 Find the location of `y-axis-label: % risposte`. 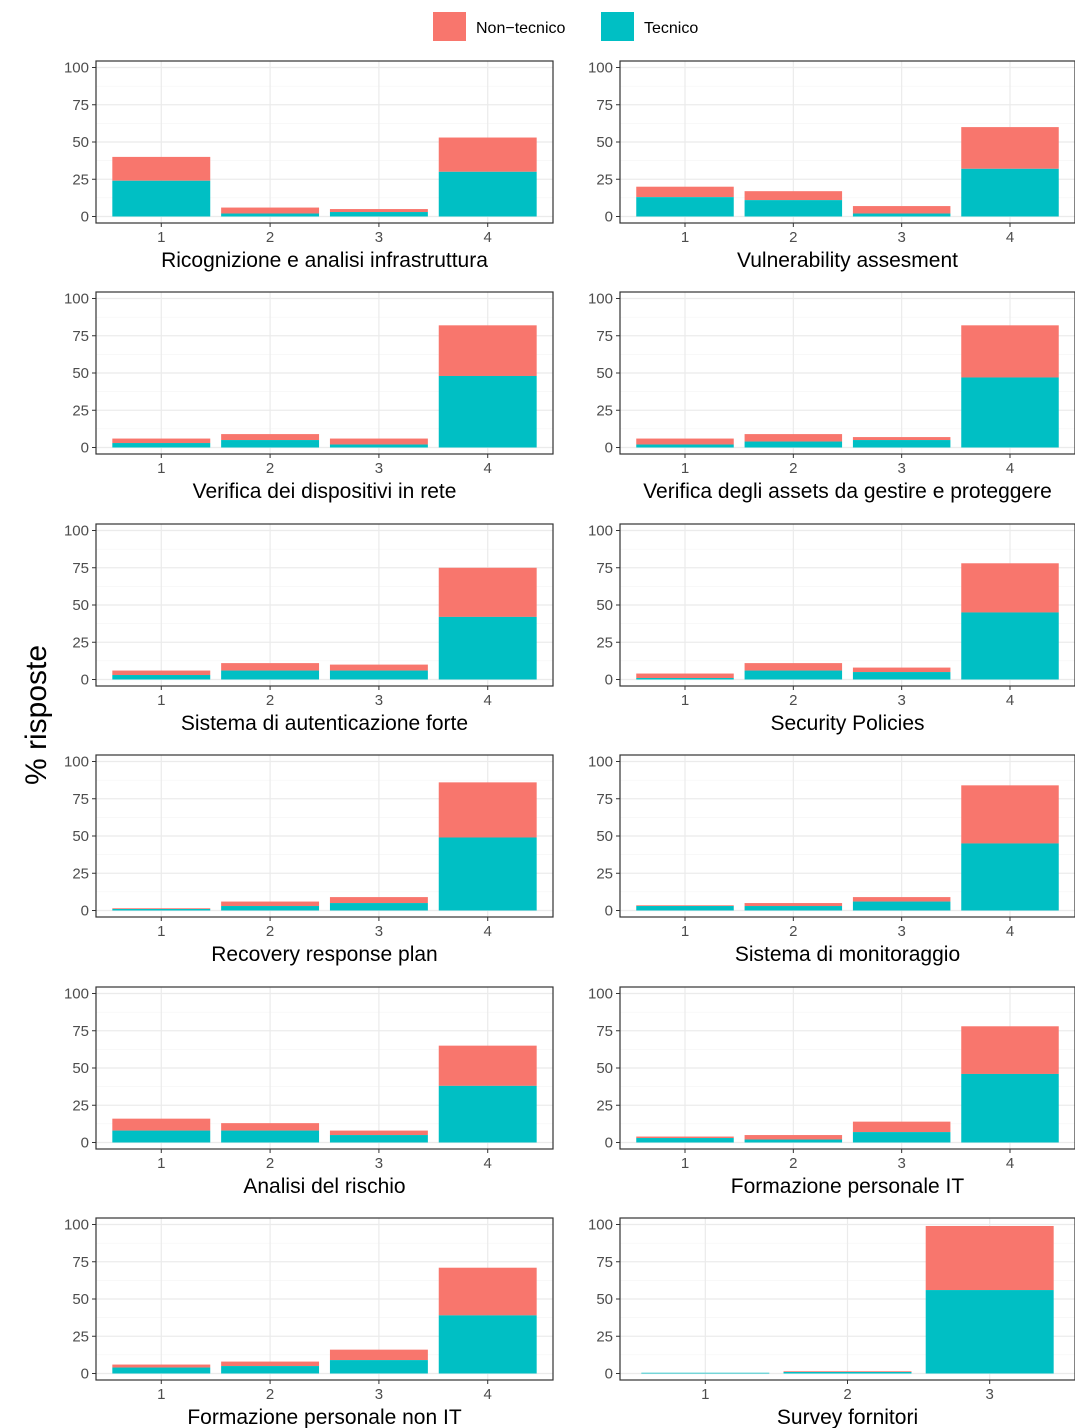

y-axis-label: % risposte is located at coordinates (36, 715).